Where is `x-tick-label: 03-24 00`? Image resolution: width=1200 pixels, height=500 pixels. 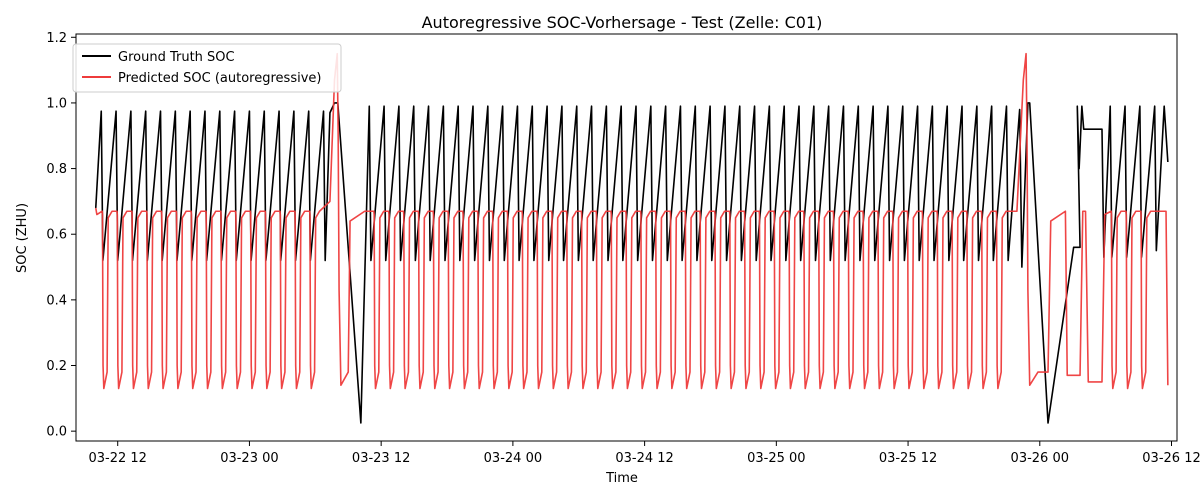 x-tick-label: 03-24 00 is located at coordinates (513, 458).